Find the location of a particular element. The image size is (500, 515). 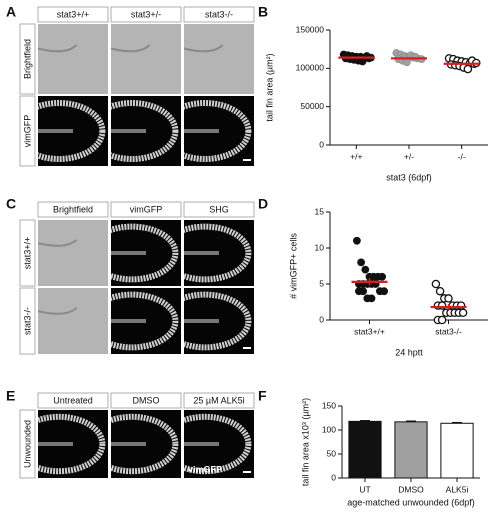

column-label: vimGFP is located at coordinates (146, 209).